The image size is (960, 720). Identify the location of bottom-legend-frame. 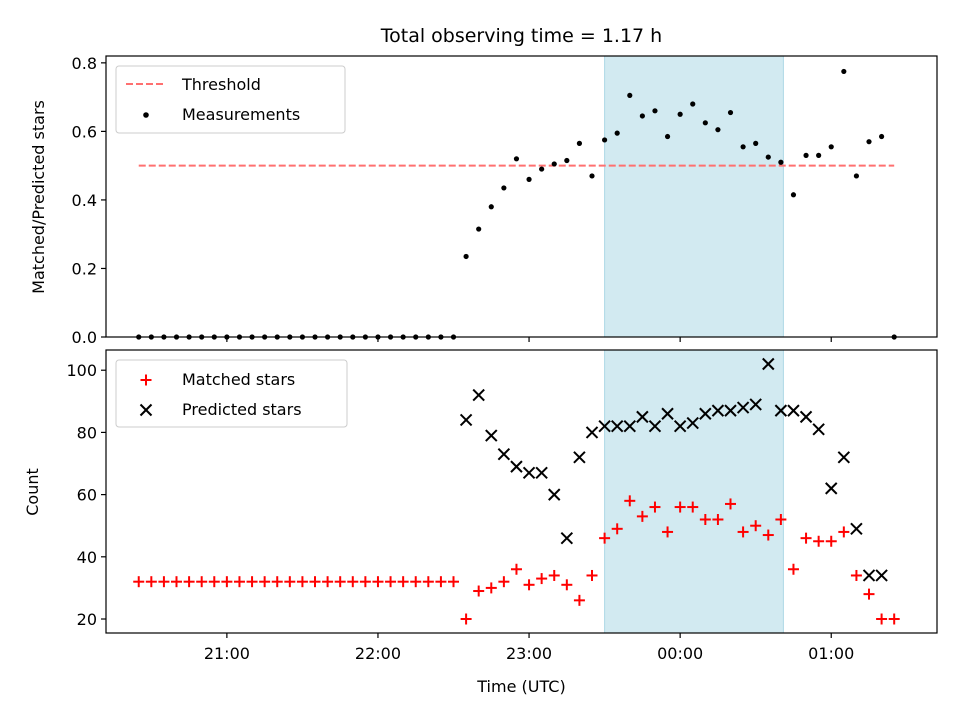
(231, 393).